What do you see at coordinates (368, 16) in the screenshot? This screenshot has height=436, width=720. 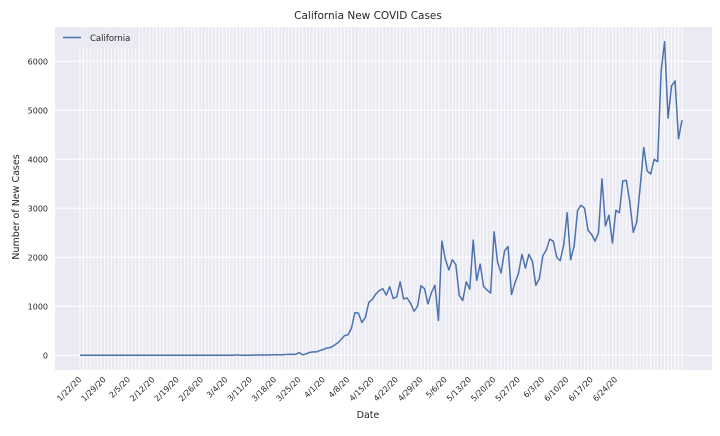 I see `chart-title: California New COVID Cases` at bounding box center [368, 16].